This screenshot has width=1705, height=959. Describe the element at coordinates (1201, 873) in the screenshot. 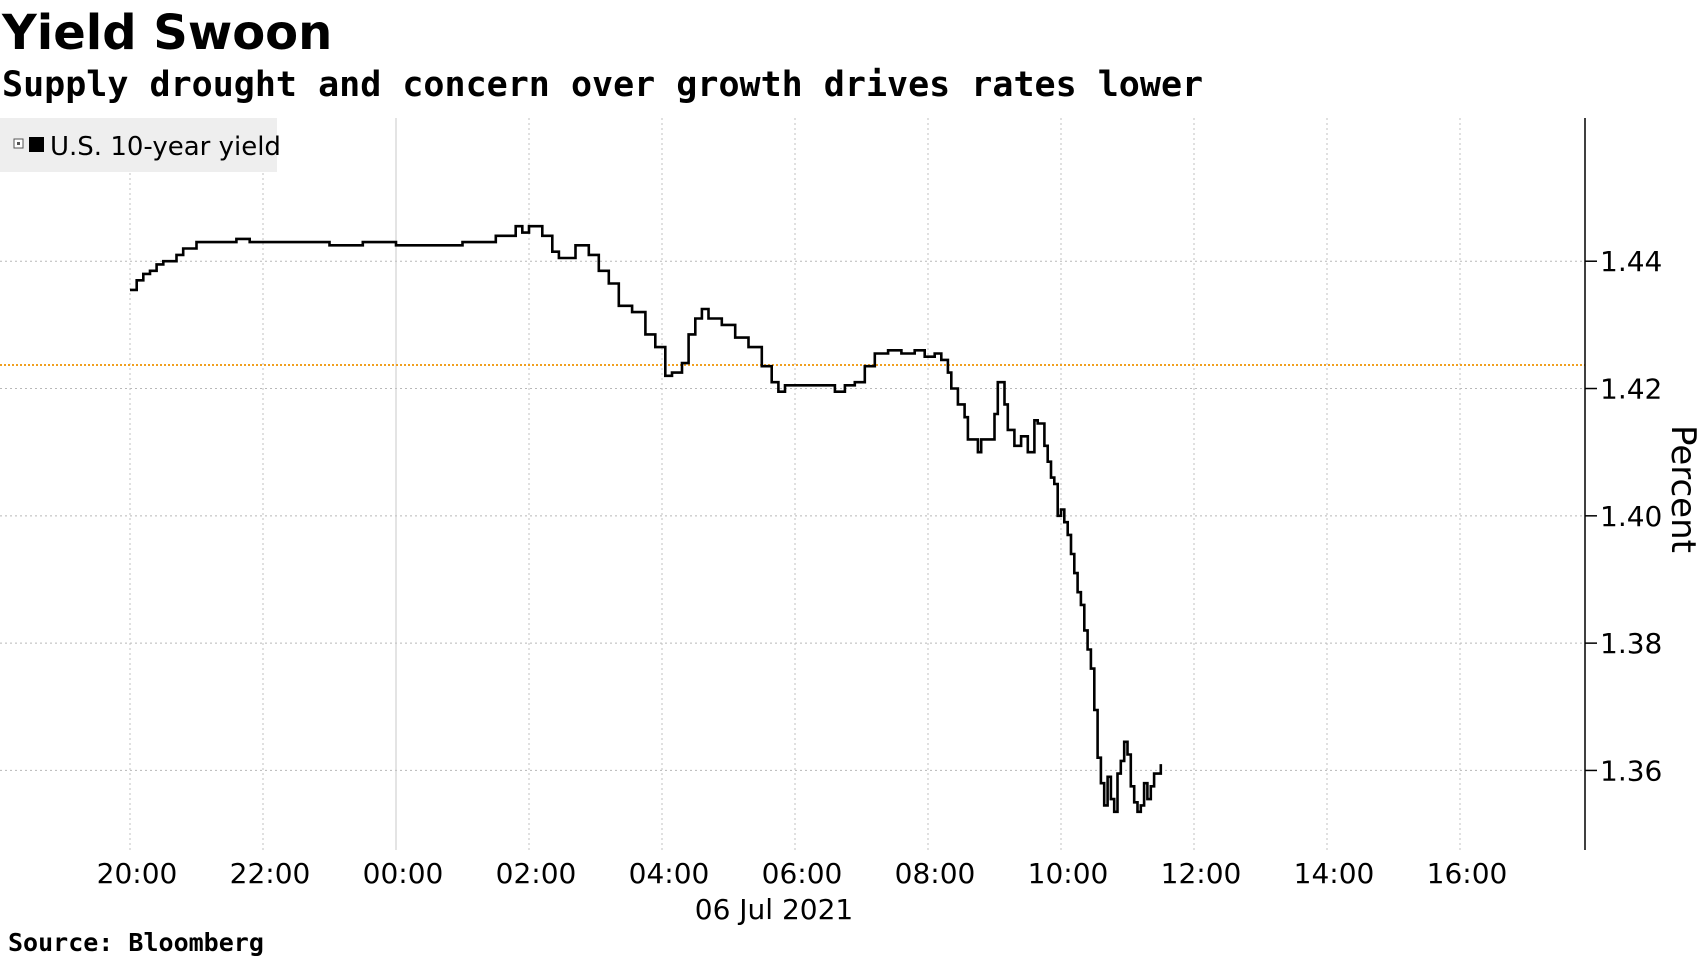

I see `x-tick-label: 12:00` at that location.